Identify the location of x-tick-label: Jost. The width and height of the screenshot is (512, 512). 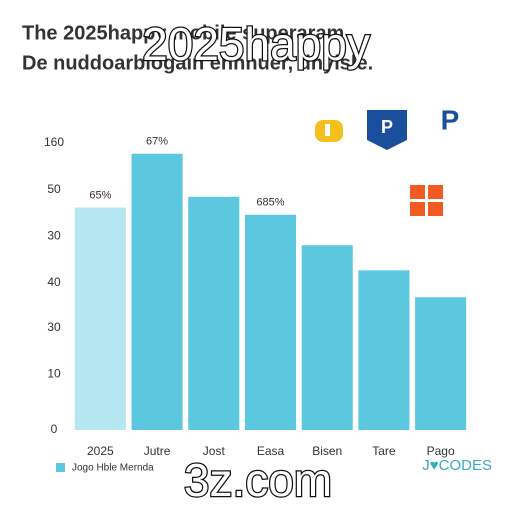
(214, 451).